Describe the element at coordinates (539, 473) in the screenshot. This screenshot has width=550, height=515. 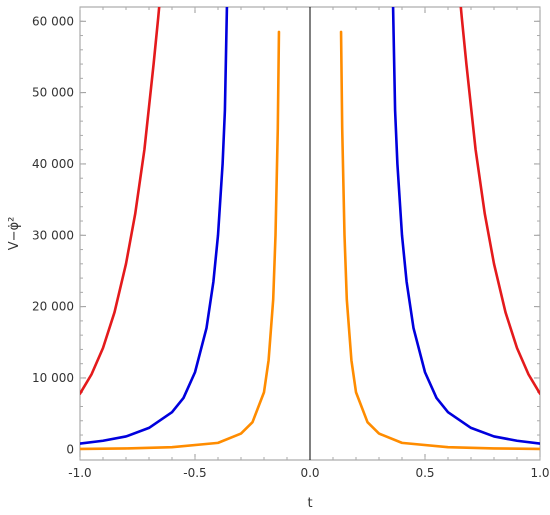
I see `x-tick-label: 1.0` at that location.